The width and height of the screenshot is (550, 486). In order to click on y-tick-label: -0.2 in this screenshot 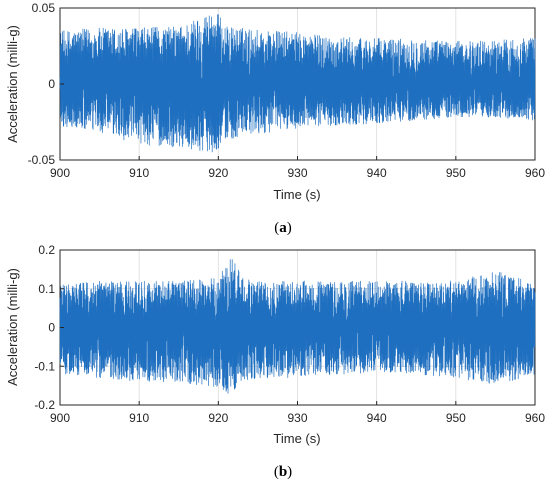, I will do `click(44, 405)`.